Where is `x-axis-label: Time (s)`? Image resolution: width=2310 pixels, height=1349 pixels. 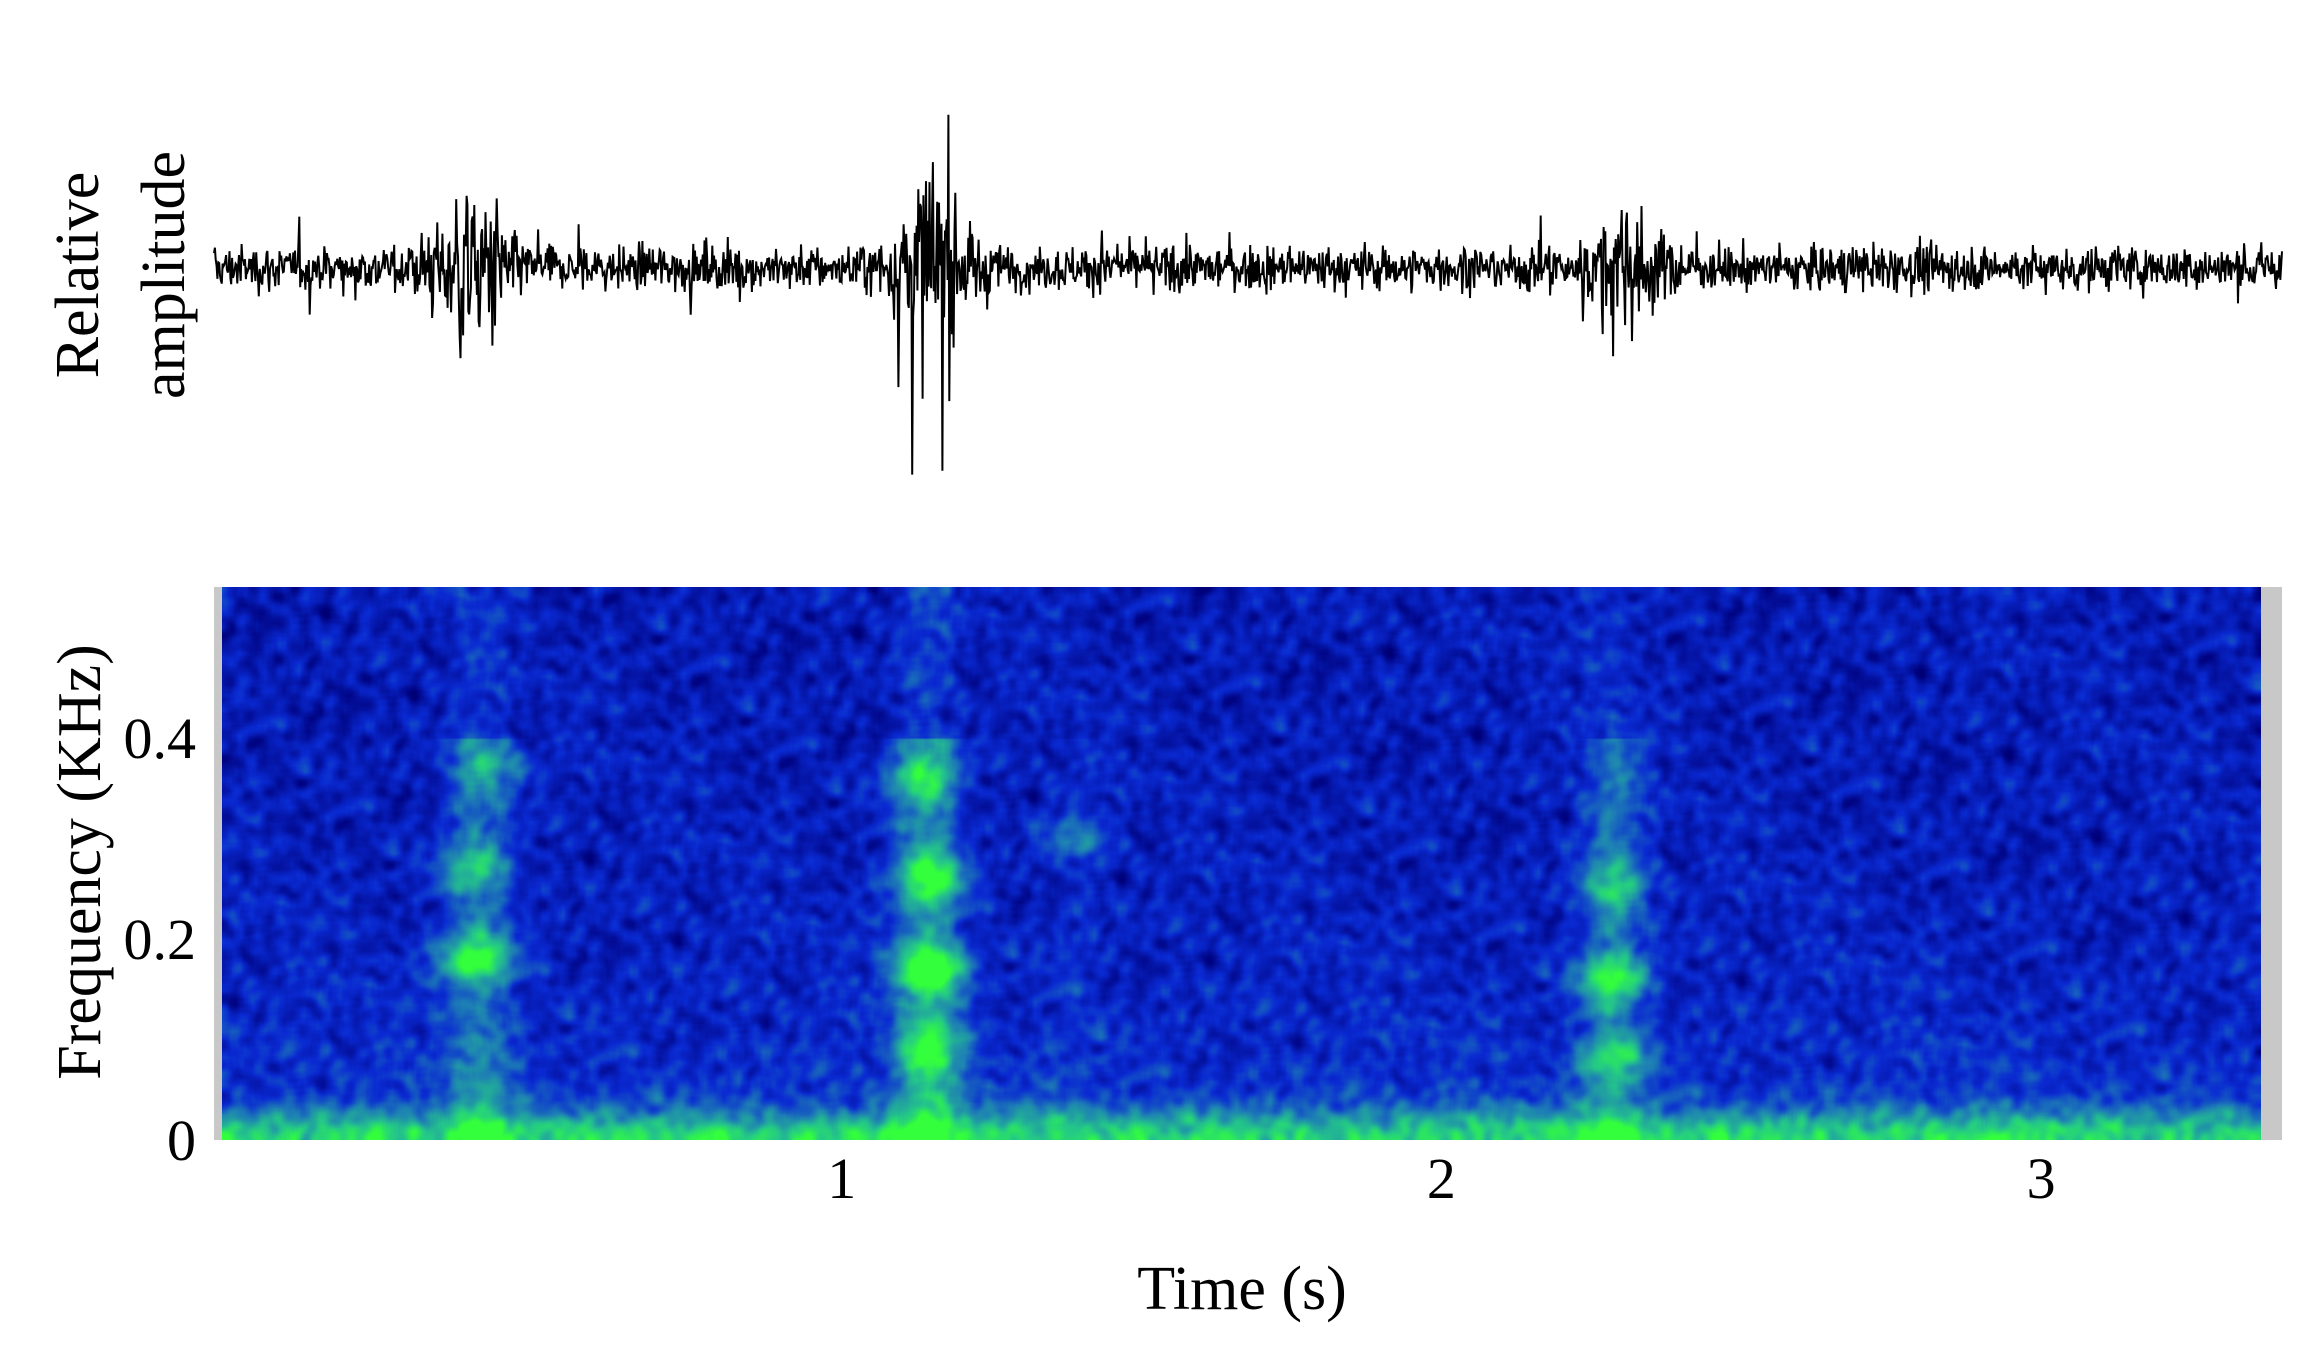 x-axis-label: Time (s) is located at coordinates (1242, 1289).